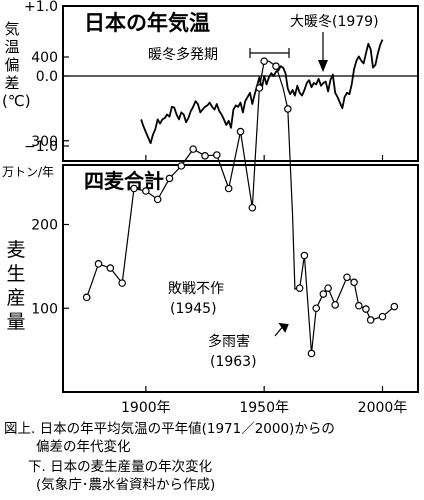 Image resolution: width=424 pixels, height=500 pixels. What do you see at coordinates (283, 327) in the screenshot?
I see `heavy-rain-arrowhead` at bounding box center [283, 327].